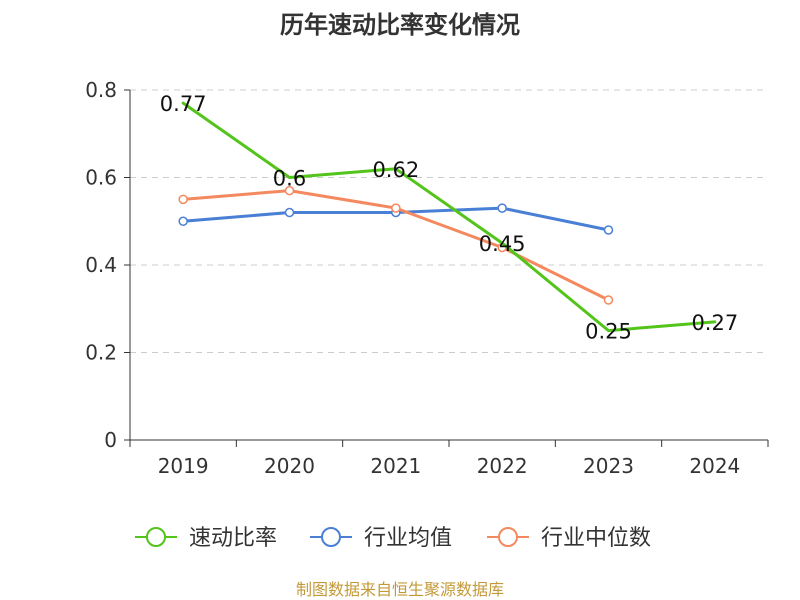 The width and height of the screenshot is (800, 600). What do you see at coordinates (502, 244) in the screenshot?
I see `data-label: 0.45` at bounding box center [502, 244].